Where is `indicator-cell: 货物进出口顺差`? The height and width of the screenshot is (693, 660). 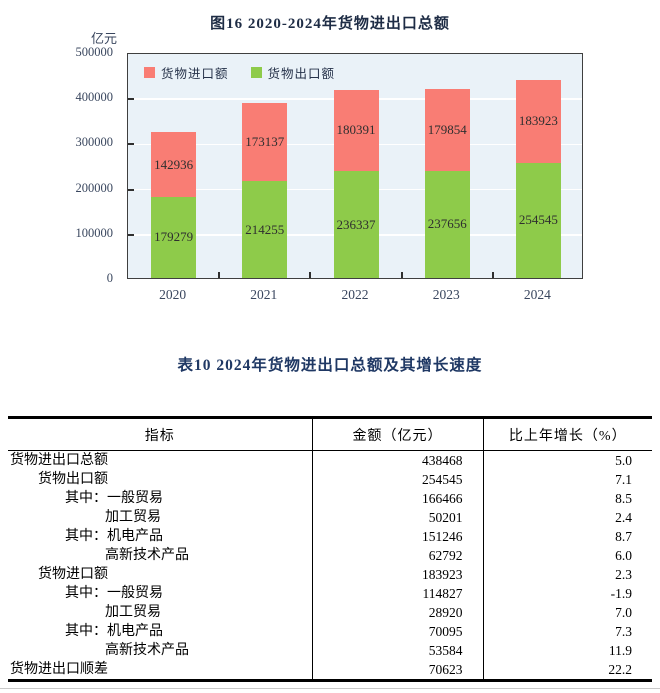
indicator-cell: 货物进出口顺差 is located at coordinates (59, 669).